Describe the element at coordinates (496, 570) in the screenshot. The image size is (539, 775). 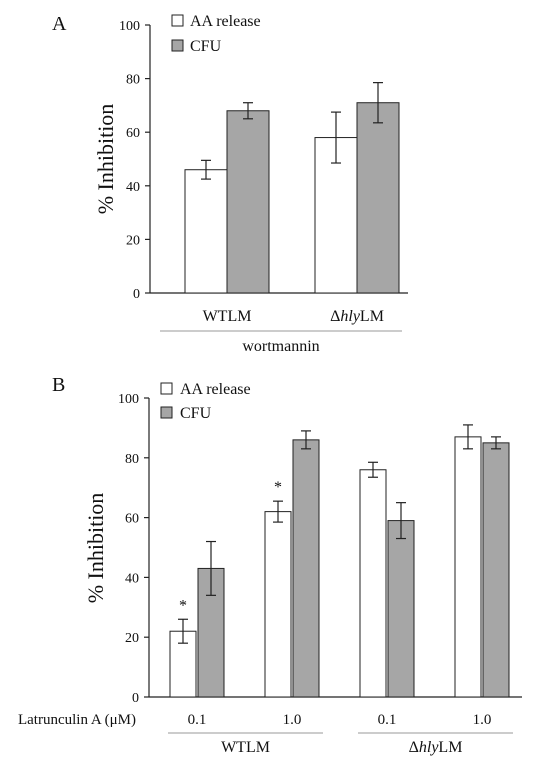
I see `bar-b-s1-c3` at that location.